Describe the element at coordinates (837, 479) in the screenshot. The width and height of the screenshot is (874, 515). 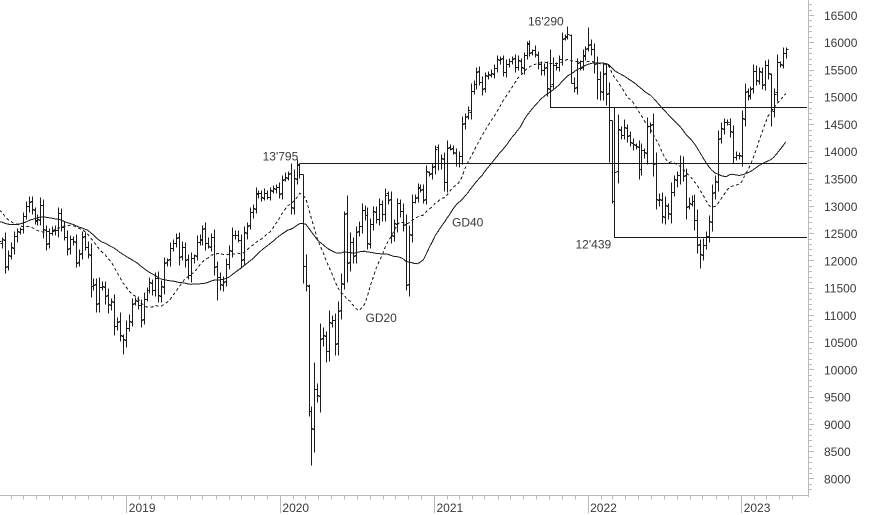
I see `svg-text: 8000` at that location.